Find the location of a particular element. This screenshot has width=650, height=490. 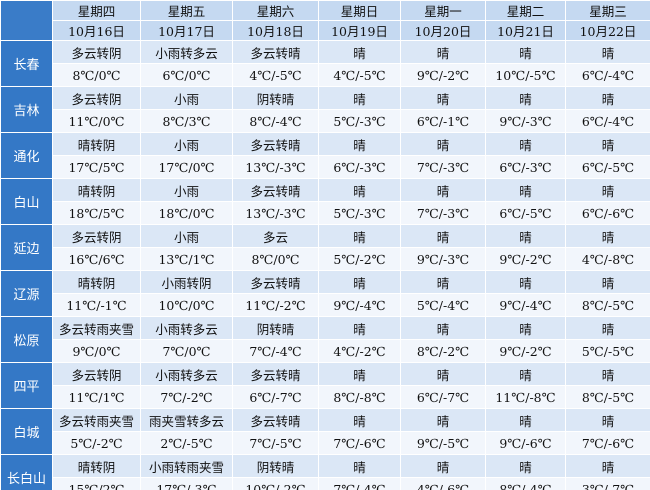

weather-row: 通化 晴转阴 小雨 多云转晴晴晴晴晴 is located at coordinates (325, 155).